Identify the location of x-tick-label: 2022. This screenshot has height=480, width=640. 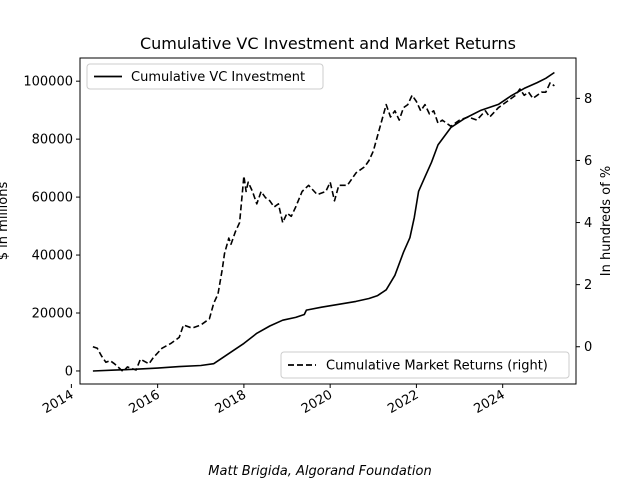
(403, 402).